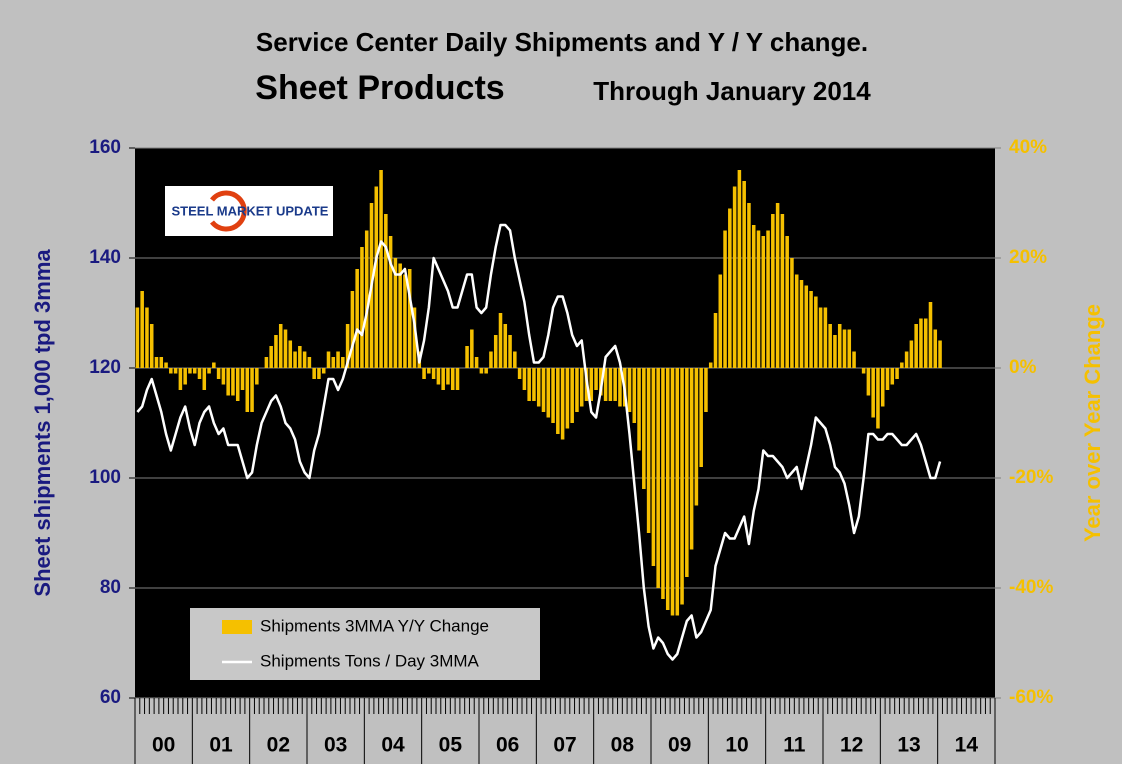 This screenshot has height=764, width=1122. Describe the element at coordinates (221, 745) in the screenshot. I see `x-tick-label: 01` at that location.